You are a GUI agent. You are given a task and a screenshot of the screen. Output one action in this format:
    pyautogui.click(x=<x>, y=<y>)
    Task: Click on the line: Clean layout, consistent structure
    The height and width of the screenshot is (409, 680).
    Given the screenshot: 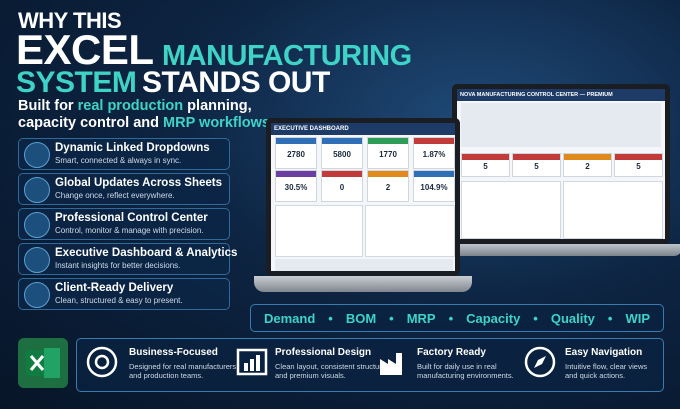 What is the action you would take?
    pyautogui.click(x=330, y=366)
    